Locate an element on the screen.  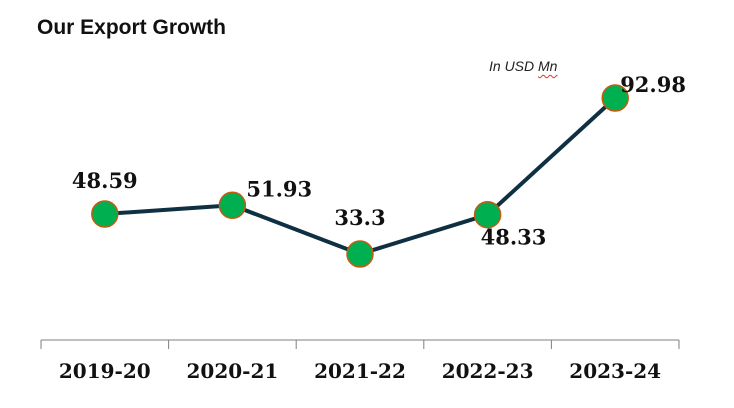
x-tick-label: 2022-23 is located at coordinates (488, 371).